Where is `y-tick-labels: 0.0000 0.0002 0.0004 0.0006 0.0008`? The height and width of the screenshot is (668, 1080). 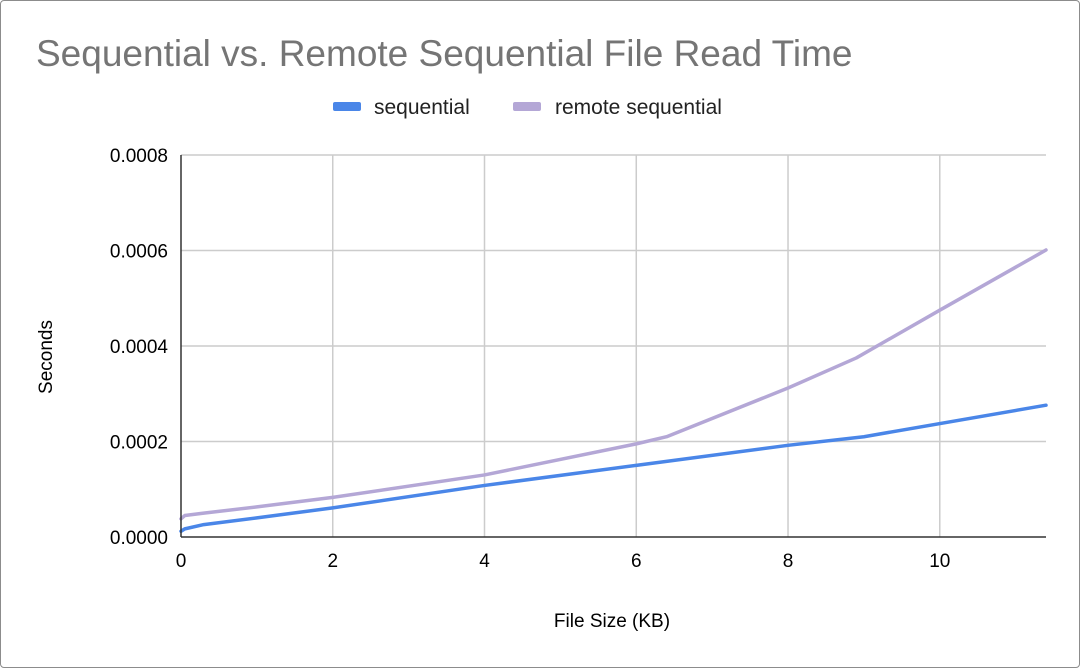 y-tick-labels: 0.0000 0.0002 0.0004 0.0006 0.0008 is located at coordinates (139, 347).